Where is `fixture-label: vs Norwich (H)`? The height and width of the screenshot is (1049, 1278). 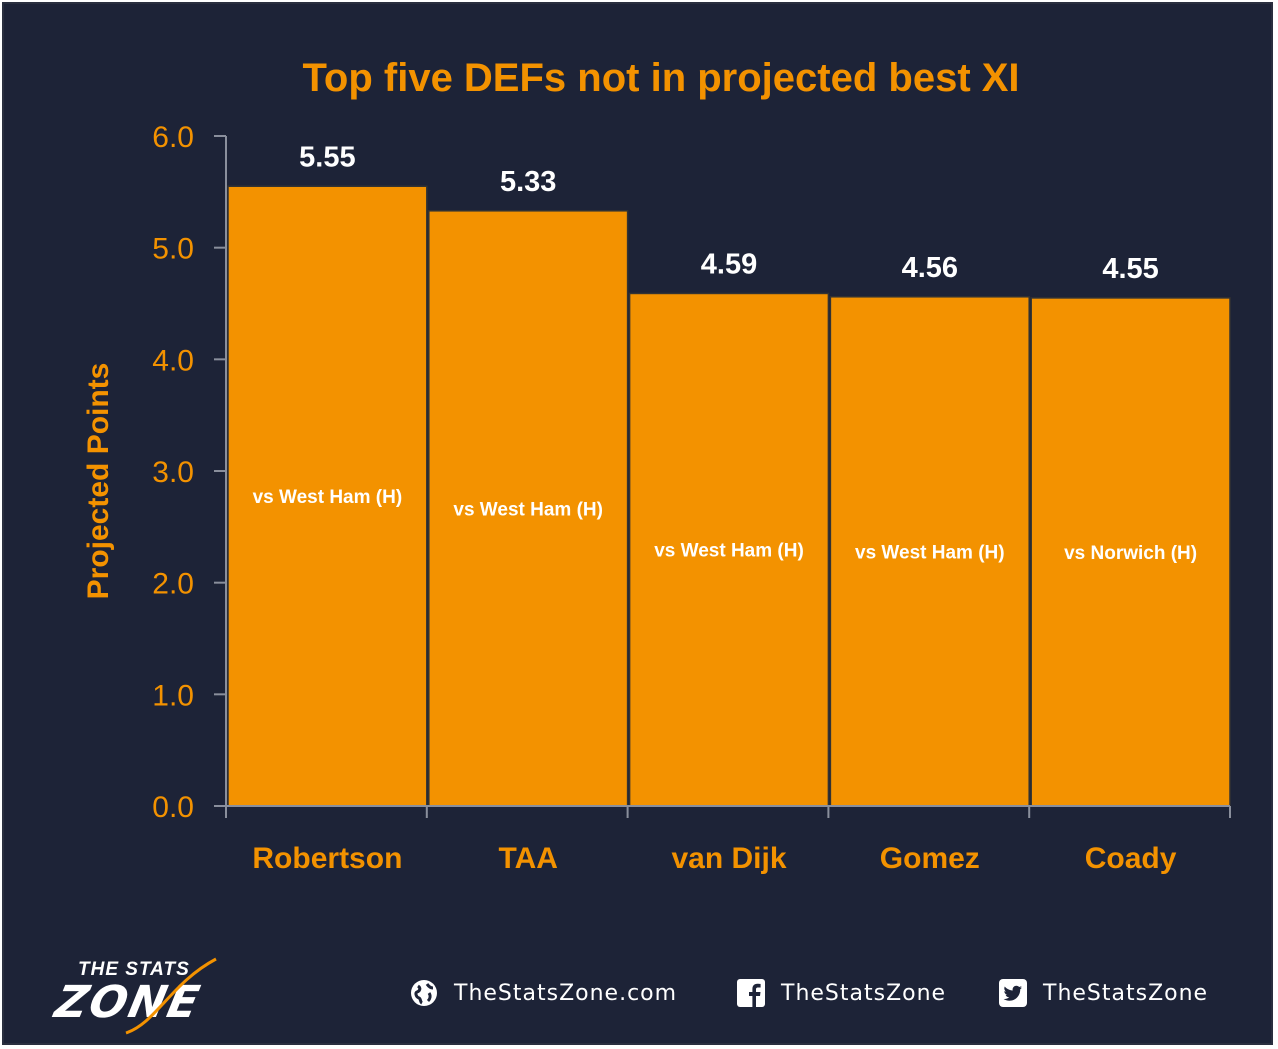 fixture-label: vs Norwich (H) is located at coordinates (1130, 553).